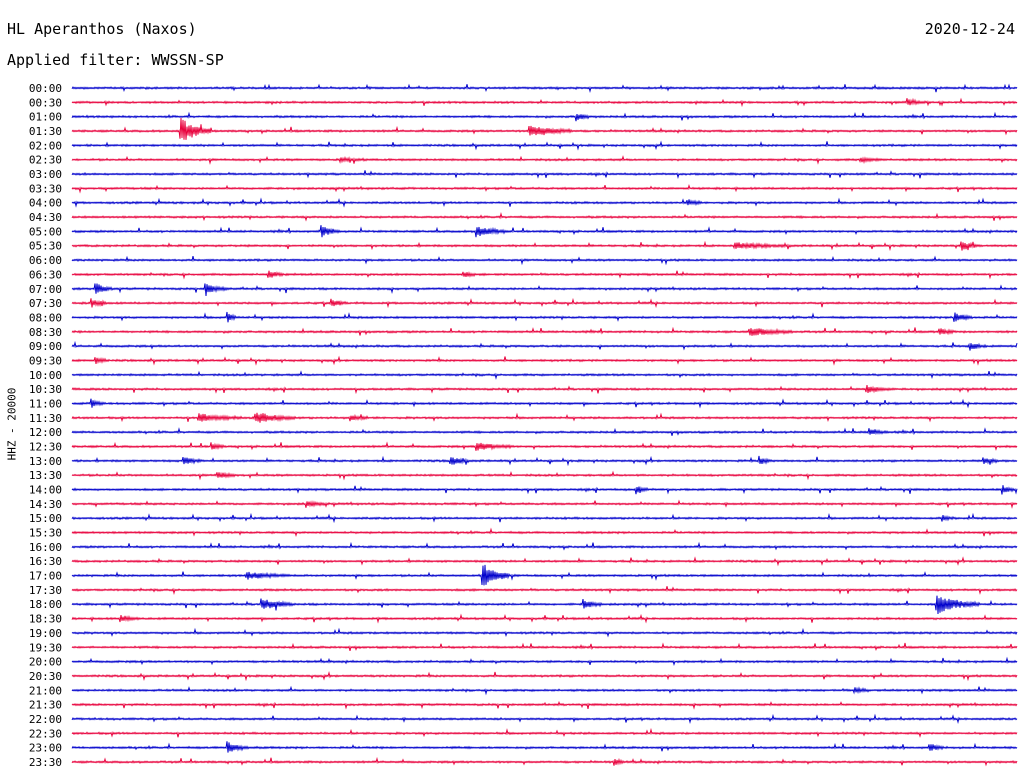 This screenshot has width=1024, height=780. What do you see at coordinates (45, 604) in the screenshot?
I see `time-label-1800: 18:00` at bounding box center [45, 604].